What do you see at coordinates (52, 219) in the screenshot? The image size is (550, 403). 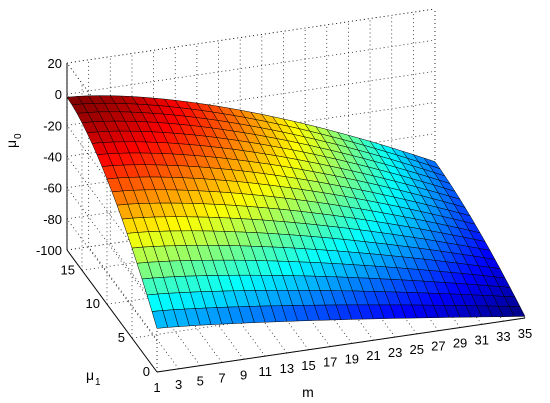 I see `z-tick-label: -80` at bounding box center [52, 219].